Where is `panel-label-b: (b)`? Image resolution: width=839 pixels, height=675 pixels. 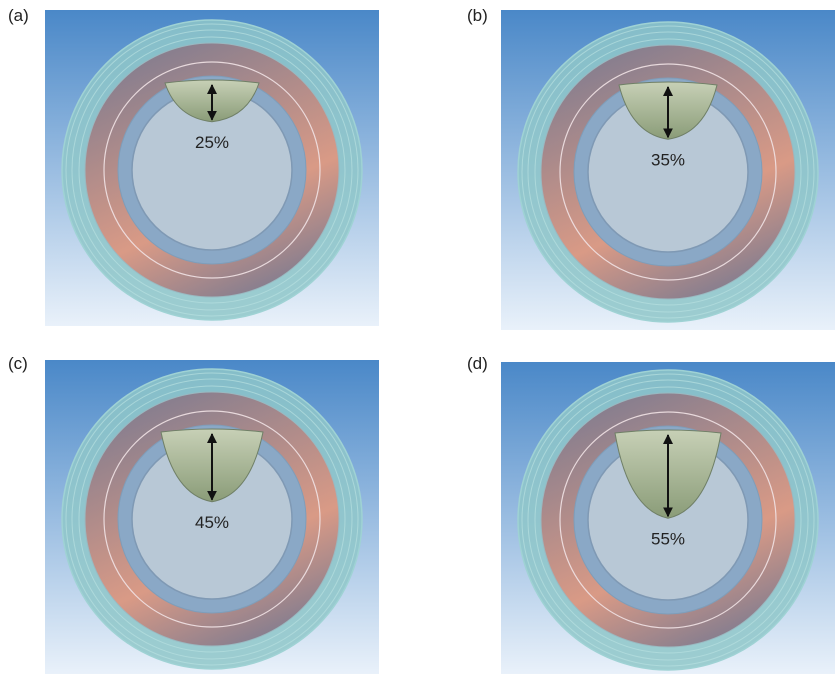 panel-label-b: (b) is located at coordinates (477, 15).